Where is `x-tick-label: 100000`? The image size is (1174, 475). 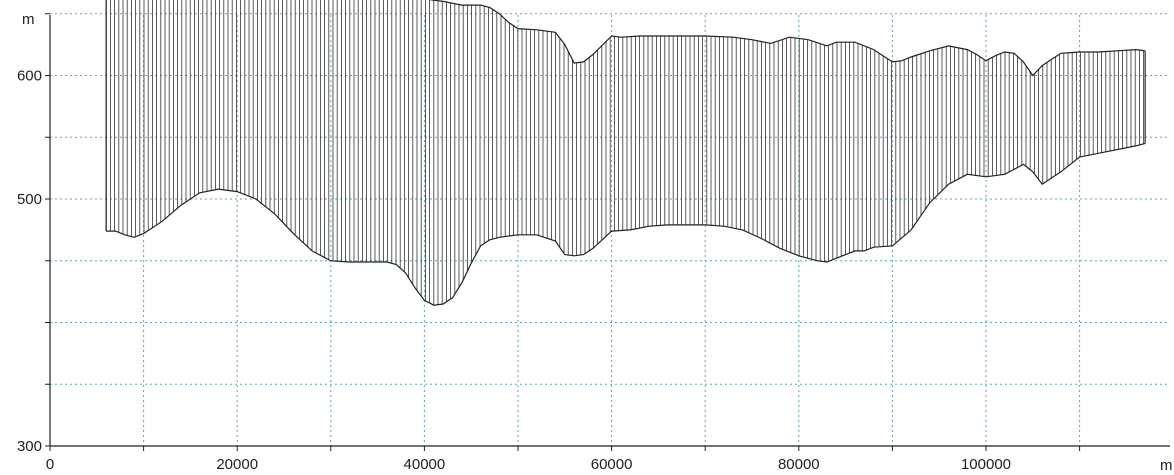
x-tick-label: 100000 is located at coordinates (986, 464).